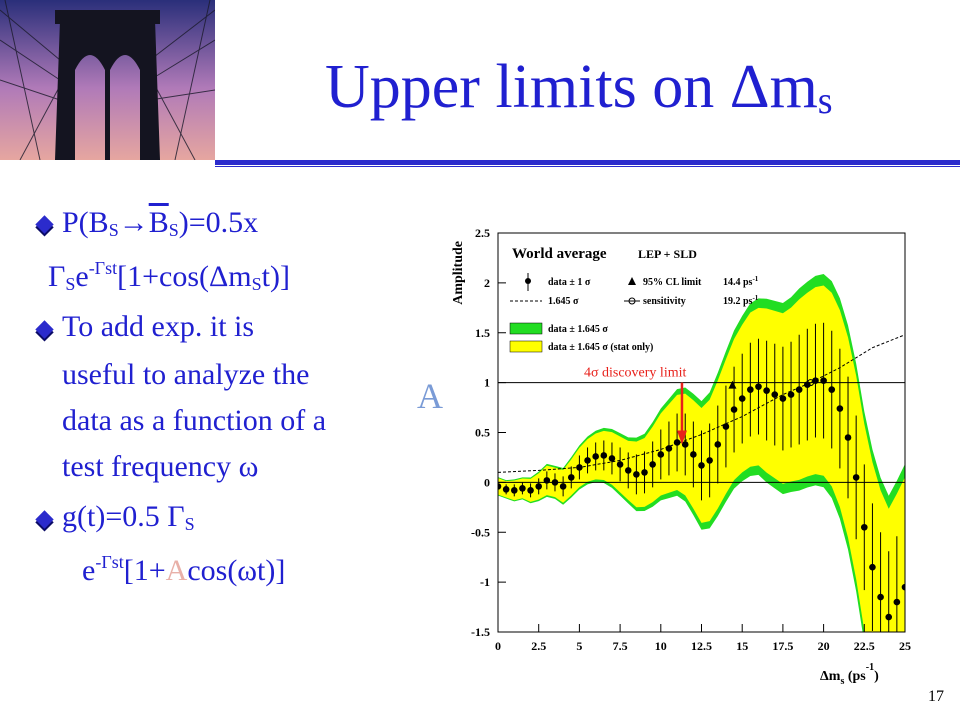  What do you see at coordinates (107, 80) in the screenshot?
I see `bridge-photo` at bounding box center [107, 80].